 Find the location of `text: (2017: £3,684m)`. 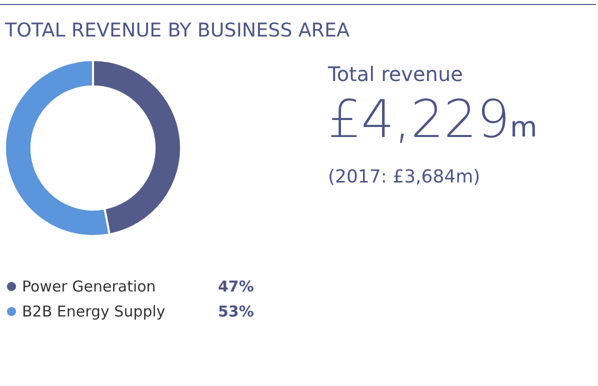

text: (2017: £3,684m) is located at coordinates (404, 177).